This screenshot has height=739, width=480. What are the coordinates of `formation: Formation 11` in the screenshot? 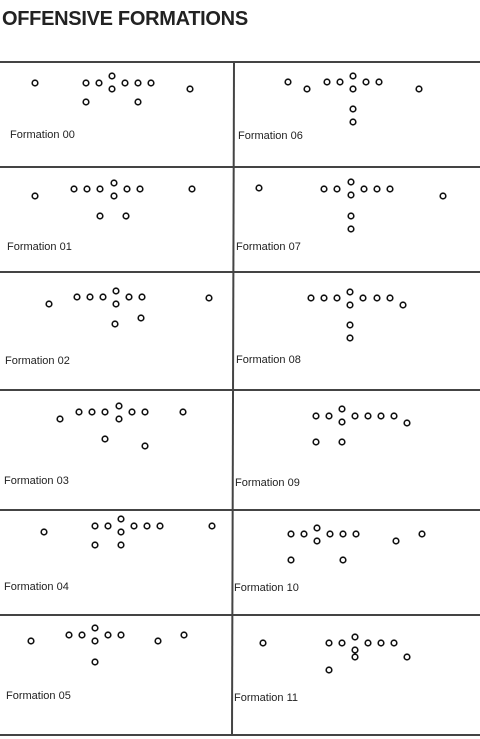 It's located at (322, 668).